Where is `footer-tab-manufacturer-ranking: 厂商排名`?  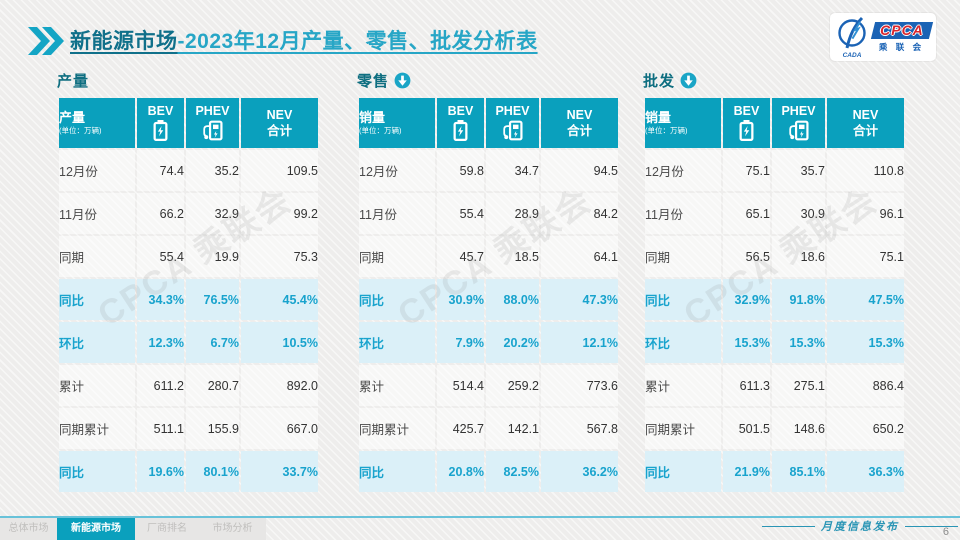 footer-tab-manufacturer-ranking: 厂商排名 is located at coordinates (167, 528).